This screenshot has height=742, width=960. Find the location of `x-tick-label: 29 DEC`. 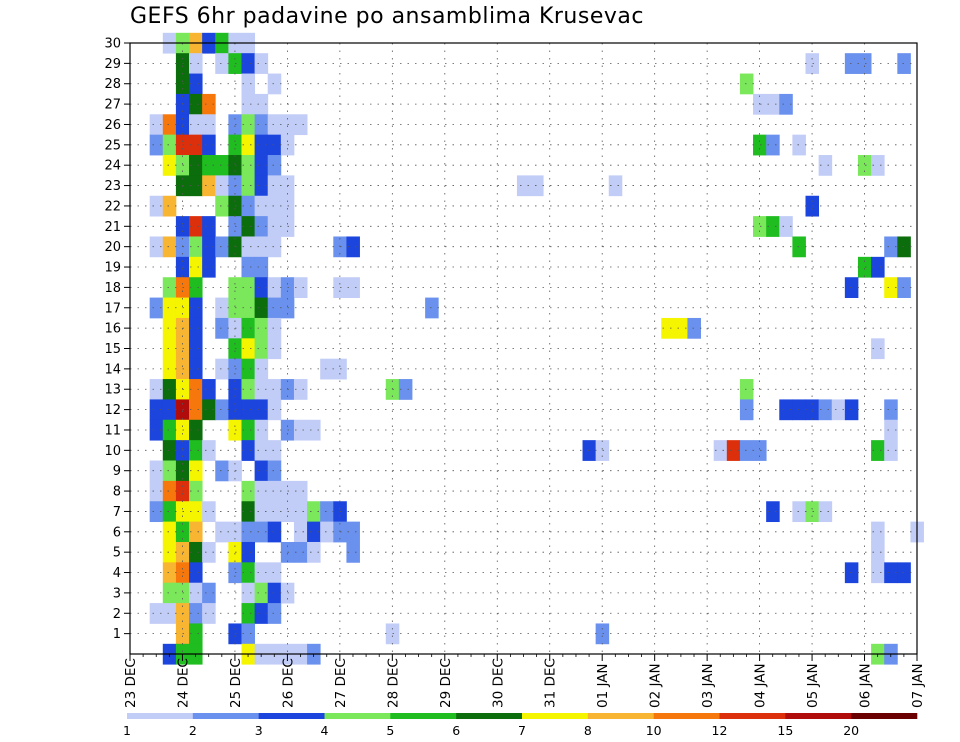

x-tick-label: 29 DEC is located at coordinates (446, 683).